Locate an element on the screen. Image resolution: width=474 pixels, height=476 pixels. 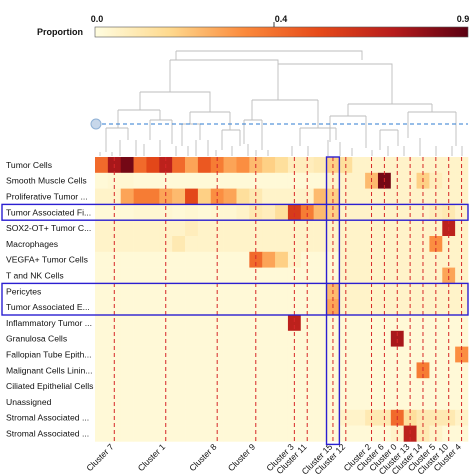
column-highlight-box is located at coordinates (333, 301).